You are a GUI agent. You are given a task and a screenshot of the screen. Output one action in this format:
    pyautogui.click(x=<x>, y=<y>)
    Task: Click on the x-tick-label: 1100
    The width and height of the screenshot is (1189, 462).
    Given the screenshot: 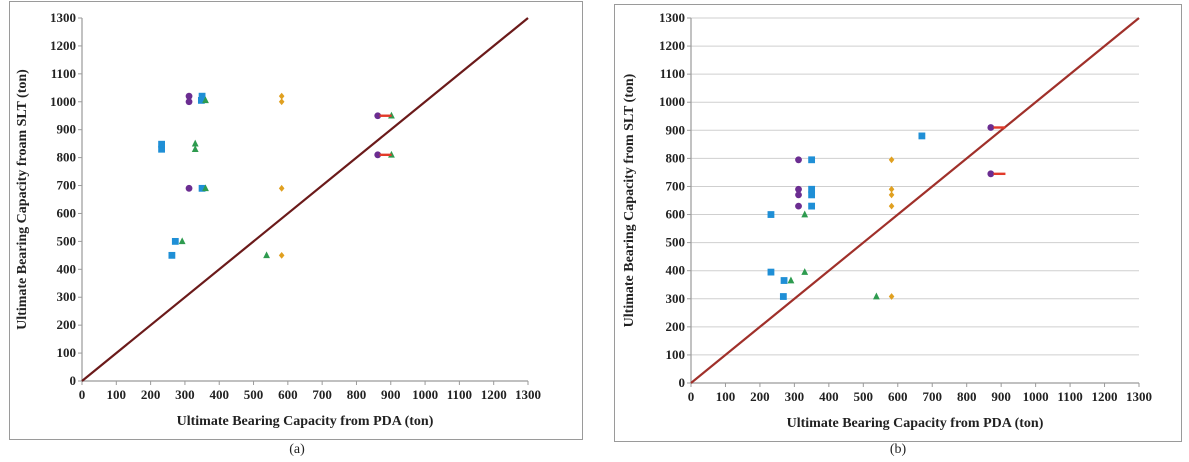 What is the action you would take?
    pyautogui.click(x=1069, y=396)
    